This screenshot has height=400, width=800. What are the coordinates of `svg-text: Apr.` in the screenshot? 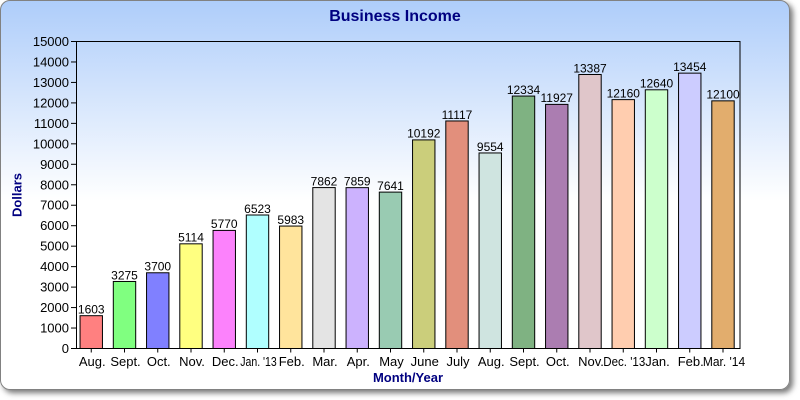 It's located at (358, 361).